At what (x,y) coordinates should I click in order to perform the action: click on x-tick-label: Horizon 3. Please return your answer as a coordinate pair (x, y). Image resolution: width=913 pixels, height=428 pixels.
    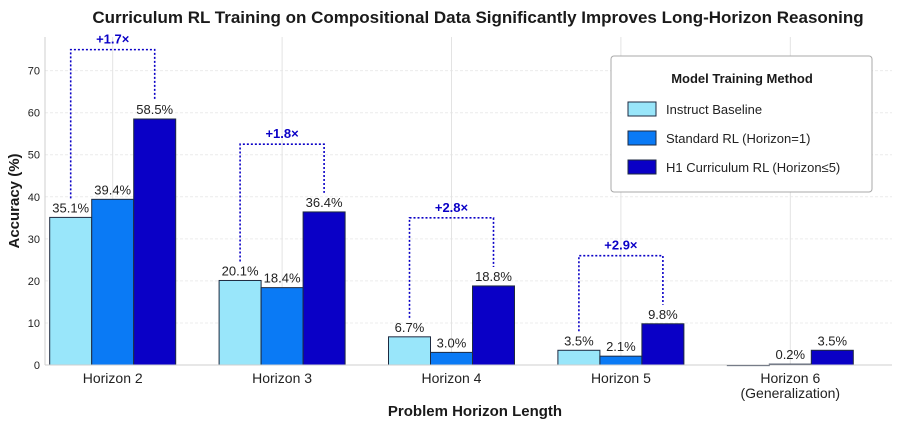
    Looking at the image, I should click on (282, 378).